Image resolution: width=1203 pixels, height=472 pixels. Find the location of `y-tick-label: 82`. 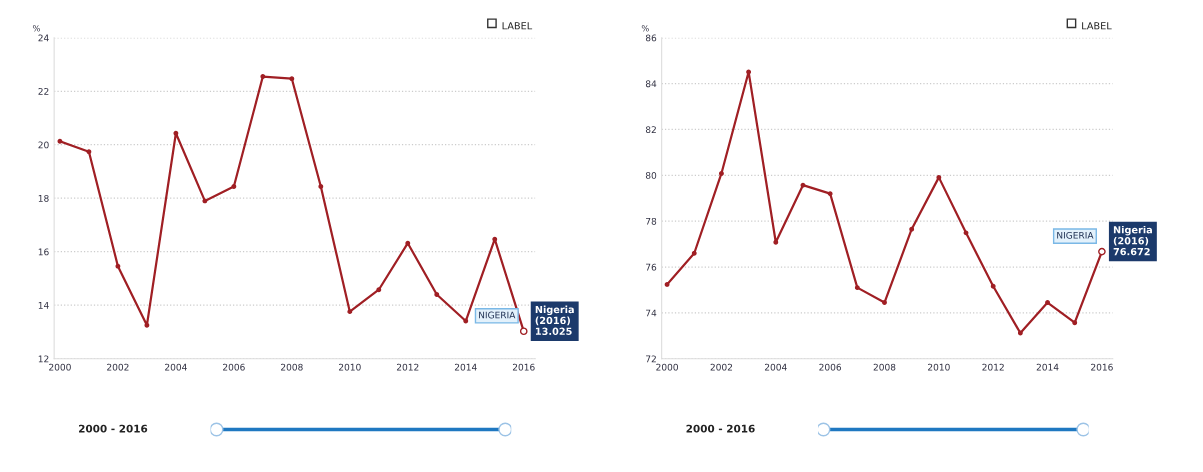

y-tick-label: 82 is located at coordinates (650, 130).